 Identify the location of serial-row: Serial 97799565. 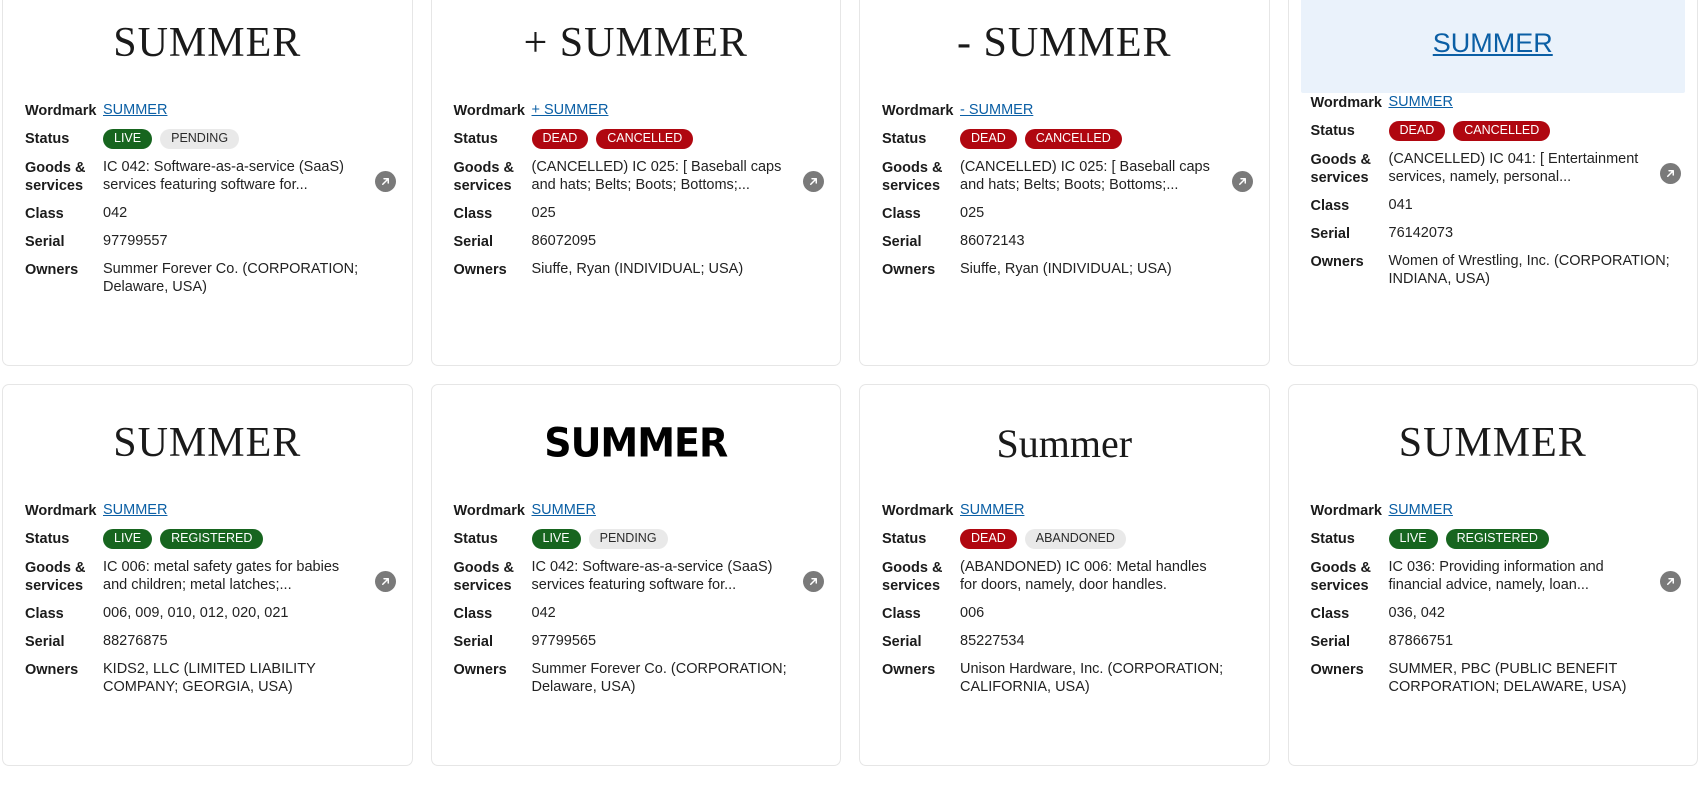
(637, 641).